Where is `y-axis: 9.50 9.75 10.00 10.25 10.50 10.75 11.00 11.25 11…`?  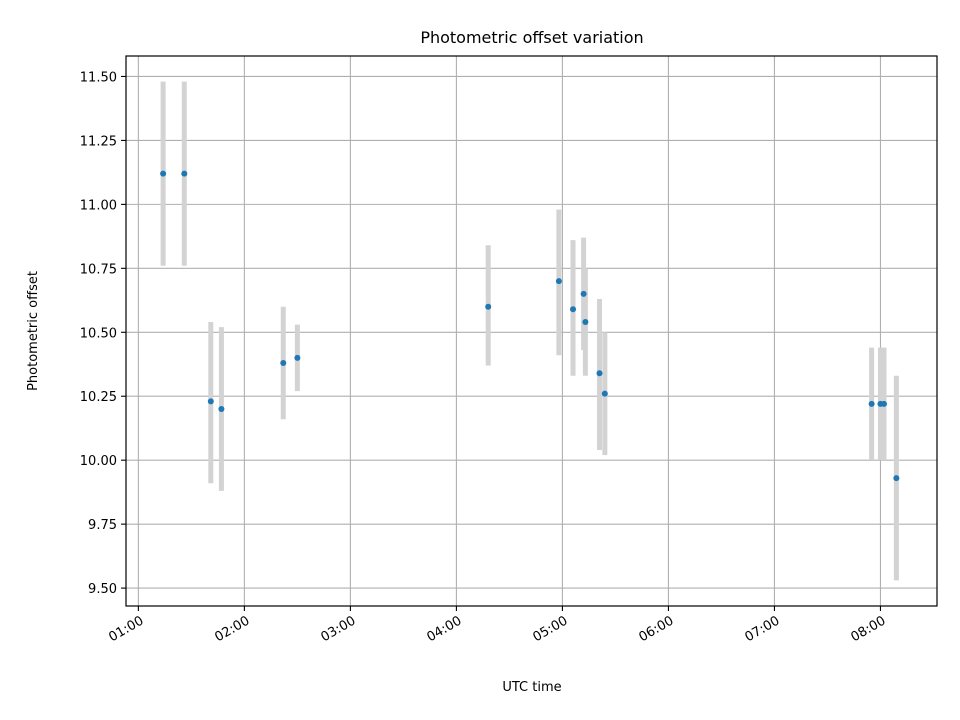 y-axis: 9.50 9.75 10.00 10.25 10.50 10.75 11.00 11.25 11… is located at coordinates (103, 333).